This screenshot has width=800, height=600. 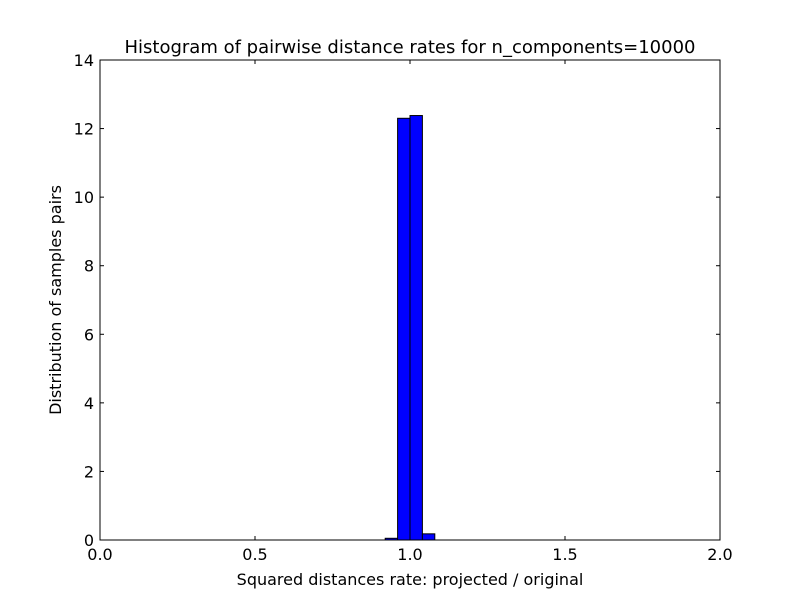 I want to click on y-tick-label: 10, so click(x=84, y=197).